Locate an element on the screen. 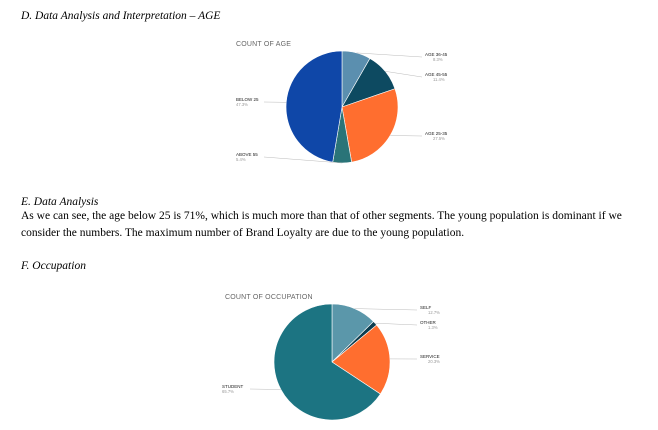  slice-pct-self: 12.7% is located at coordinates (434, 312).